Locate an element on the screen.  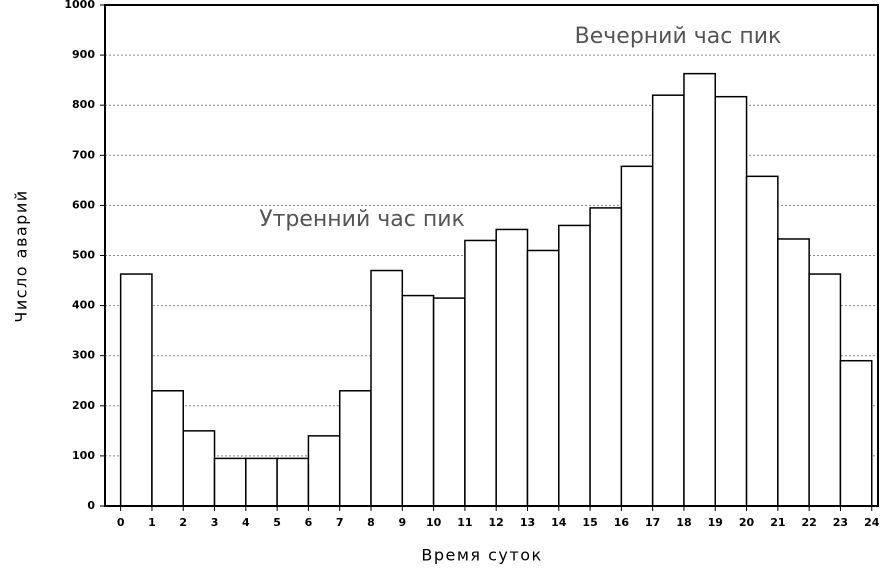
y-tick-label: 500 is located at coordinates (83, 255).